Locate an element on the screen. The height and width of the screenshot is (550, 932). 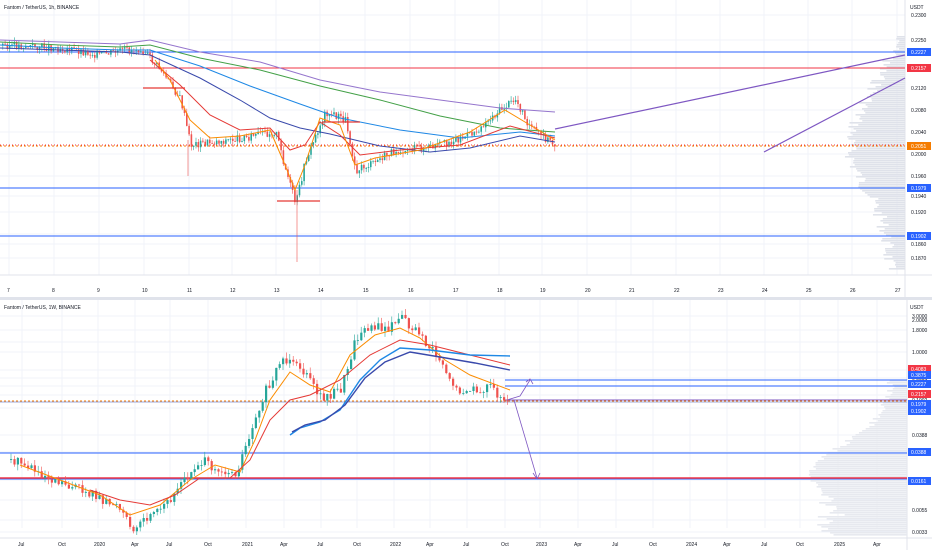
time-tick-label: 15 is located at coordinates (366, 291).